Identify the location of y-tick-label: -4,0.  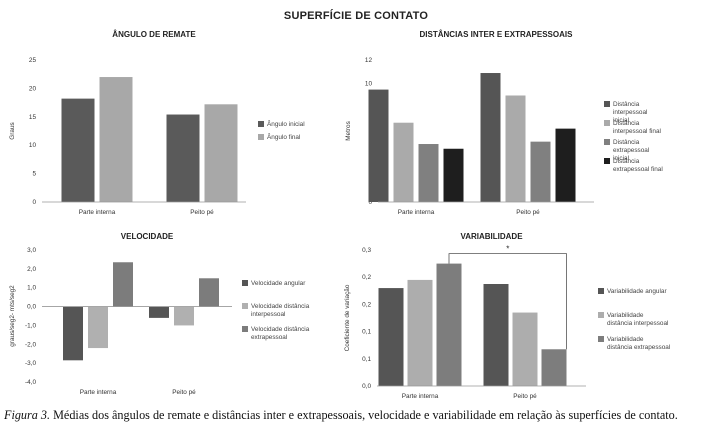
(30, 382).